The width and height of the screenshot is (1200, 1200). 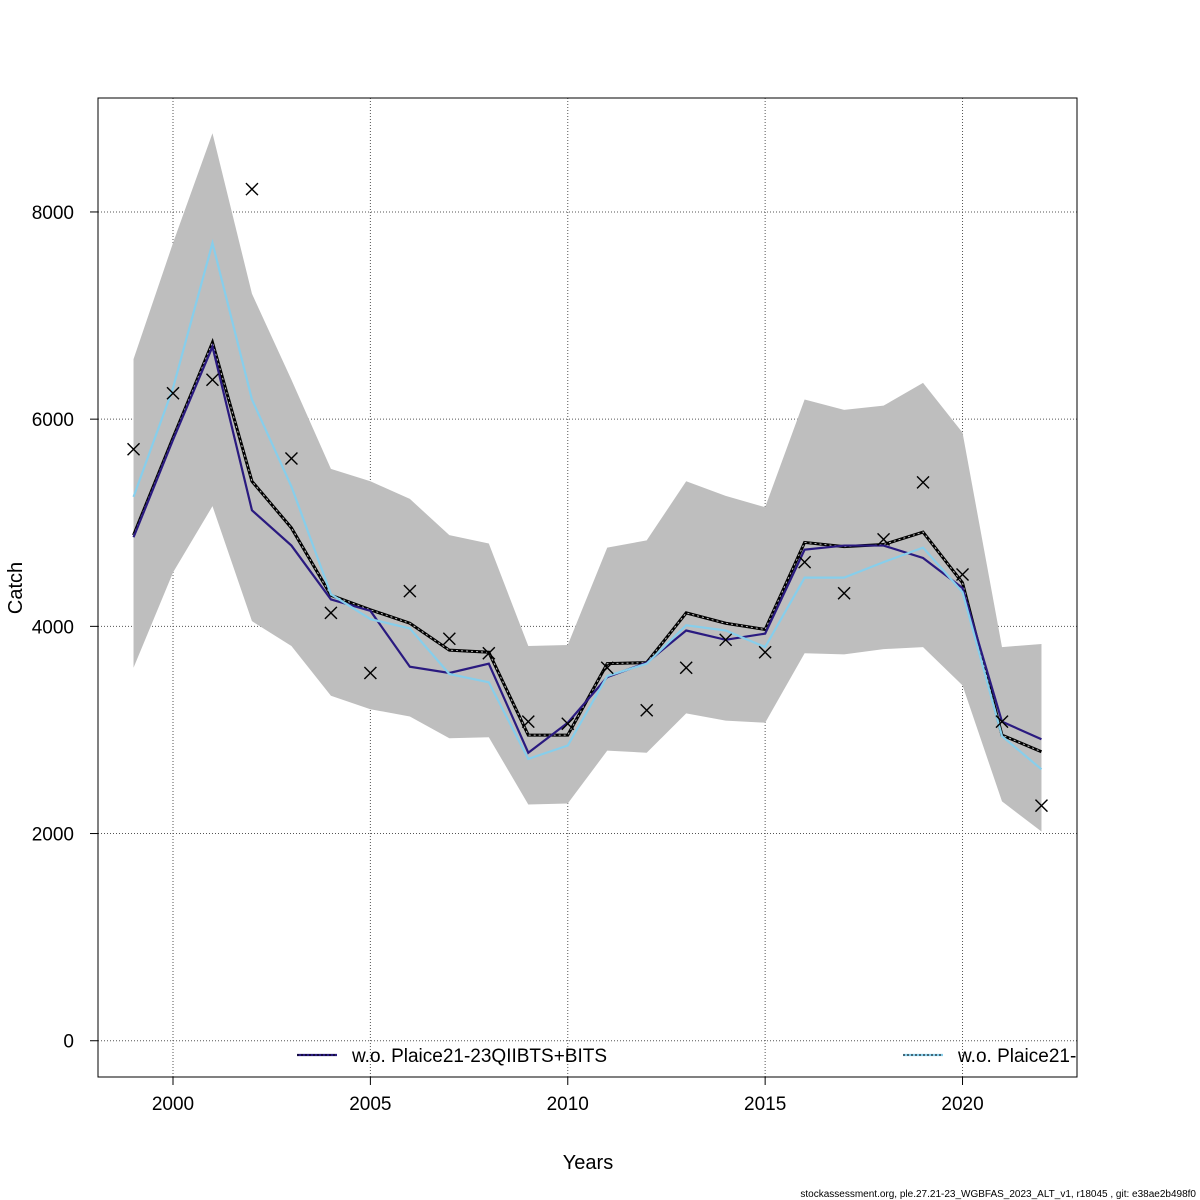 I want to click on observation-point-2004, so click(x=331, y=613).